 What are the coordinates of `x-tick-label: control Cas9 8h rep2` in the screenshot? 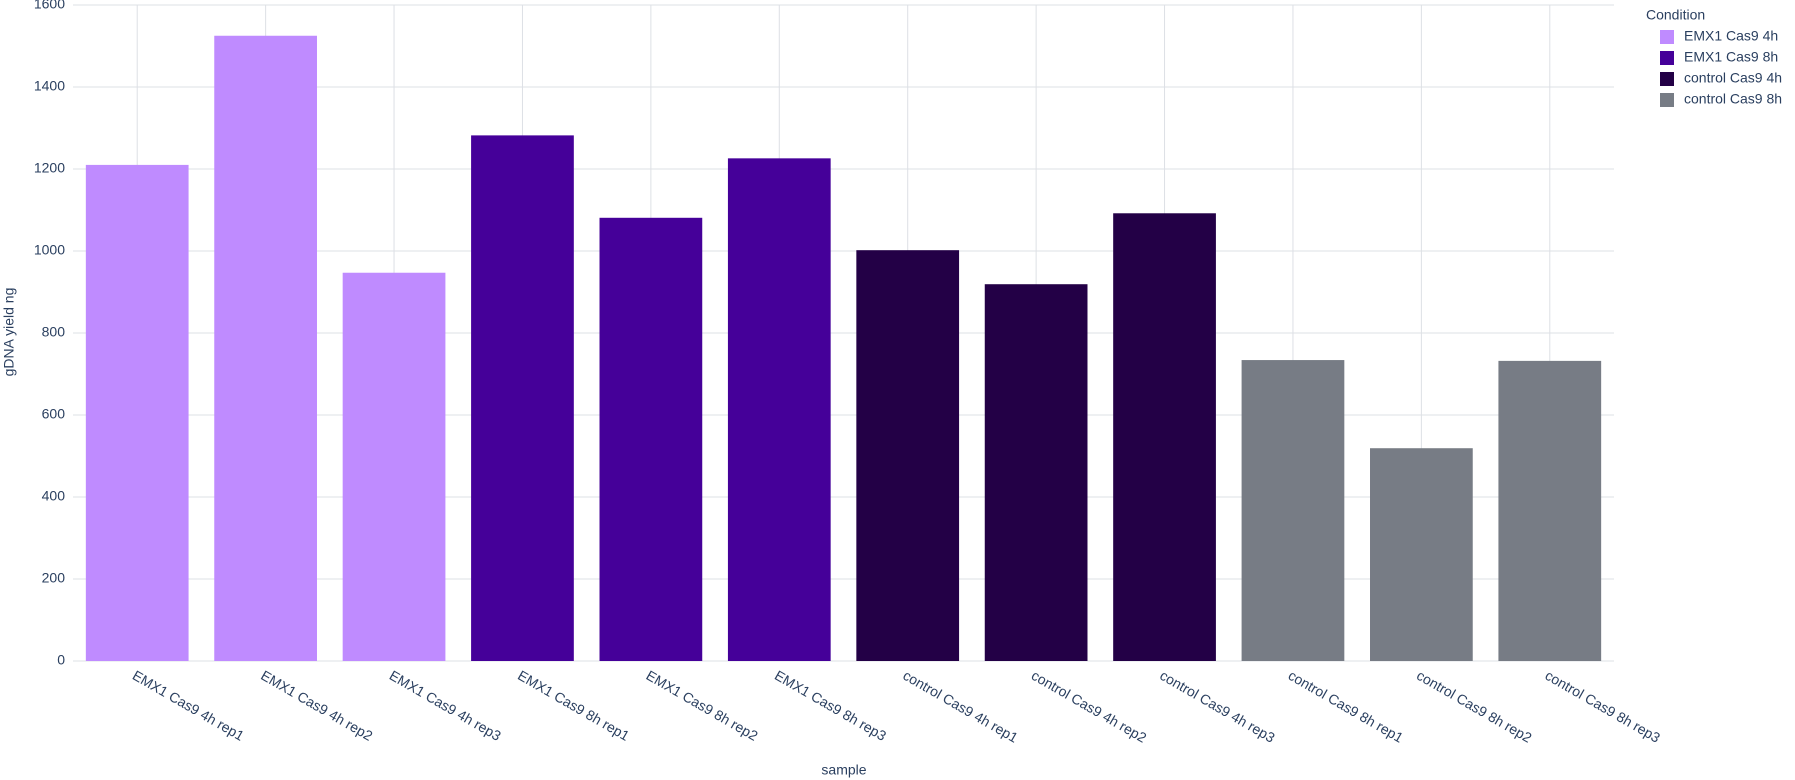 It's located at (1474, 706).